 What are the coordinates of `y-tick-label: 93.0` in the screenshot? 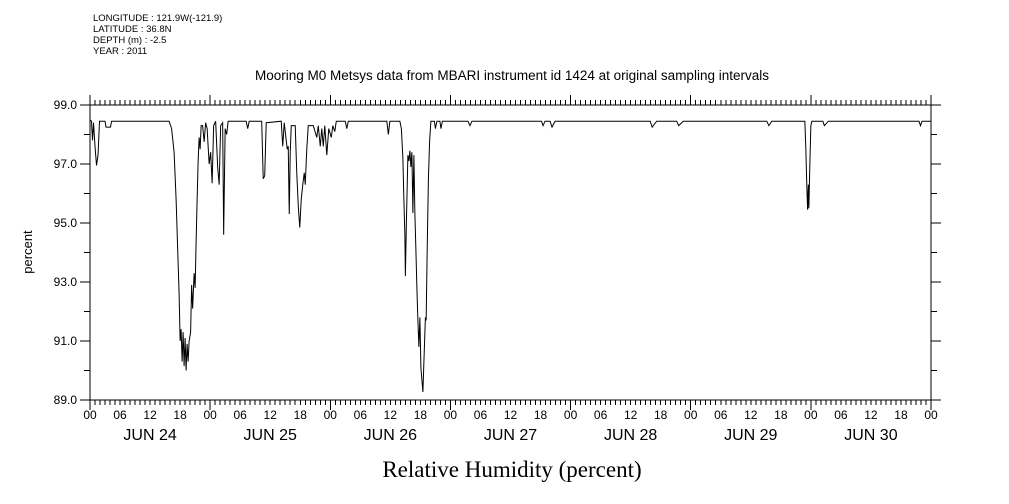 It's located at (66, 282).